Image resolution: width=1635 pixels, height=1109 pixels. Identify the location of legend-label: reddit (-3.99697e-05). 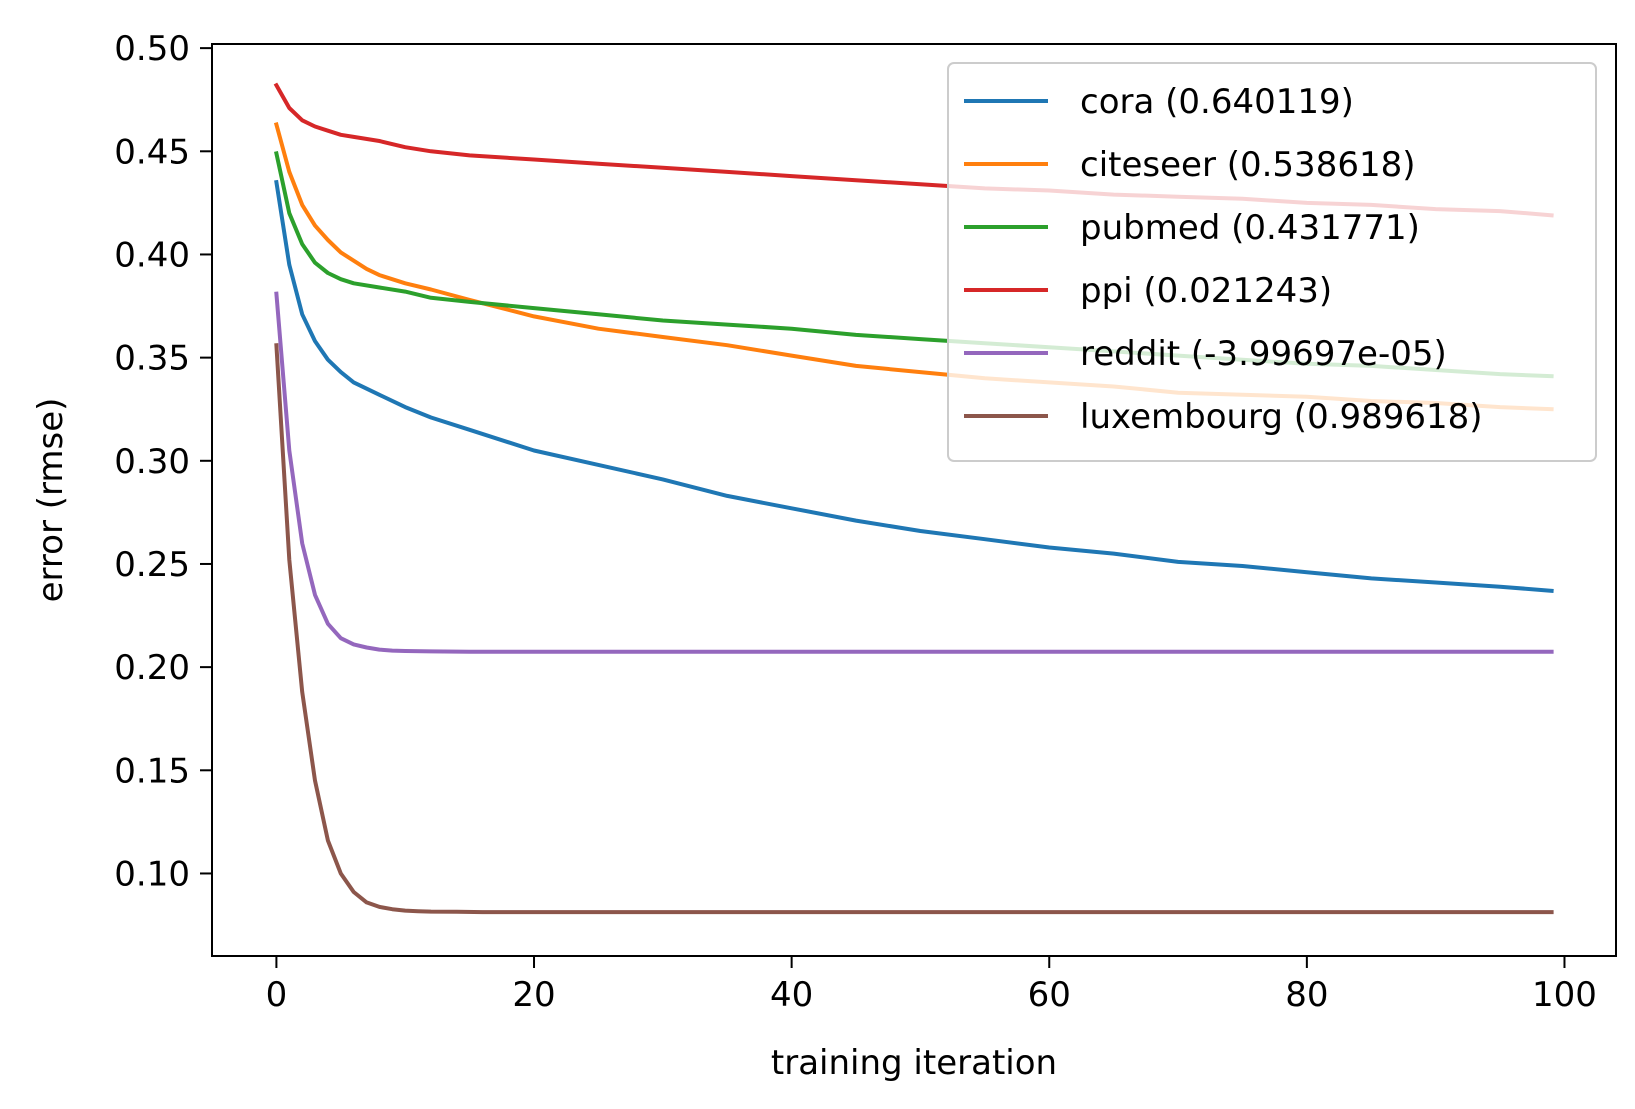
(1263, 354).